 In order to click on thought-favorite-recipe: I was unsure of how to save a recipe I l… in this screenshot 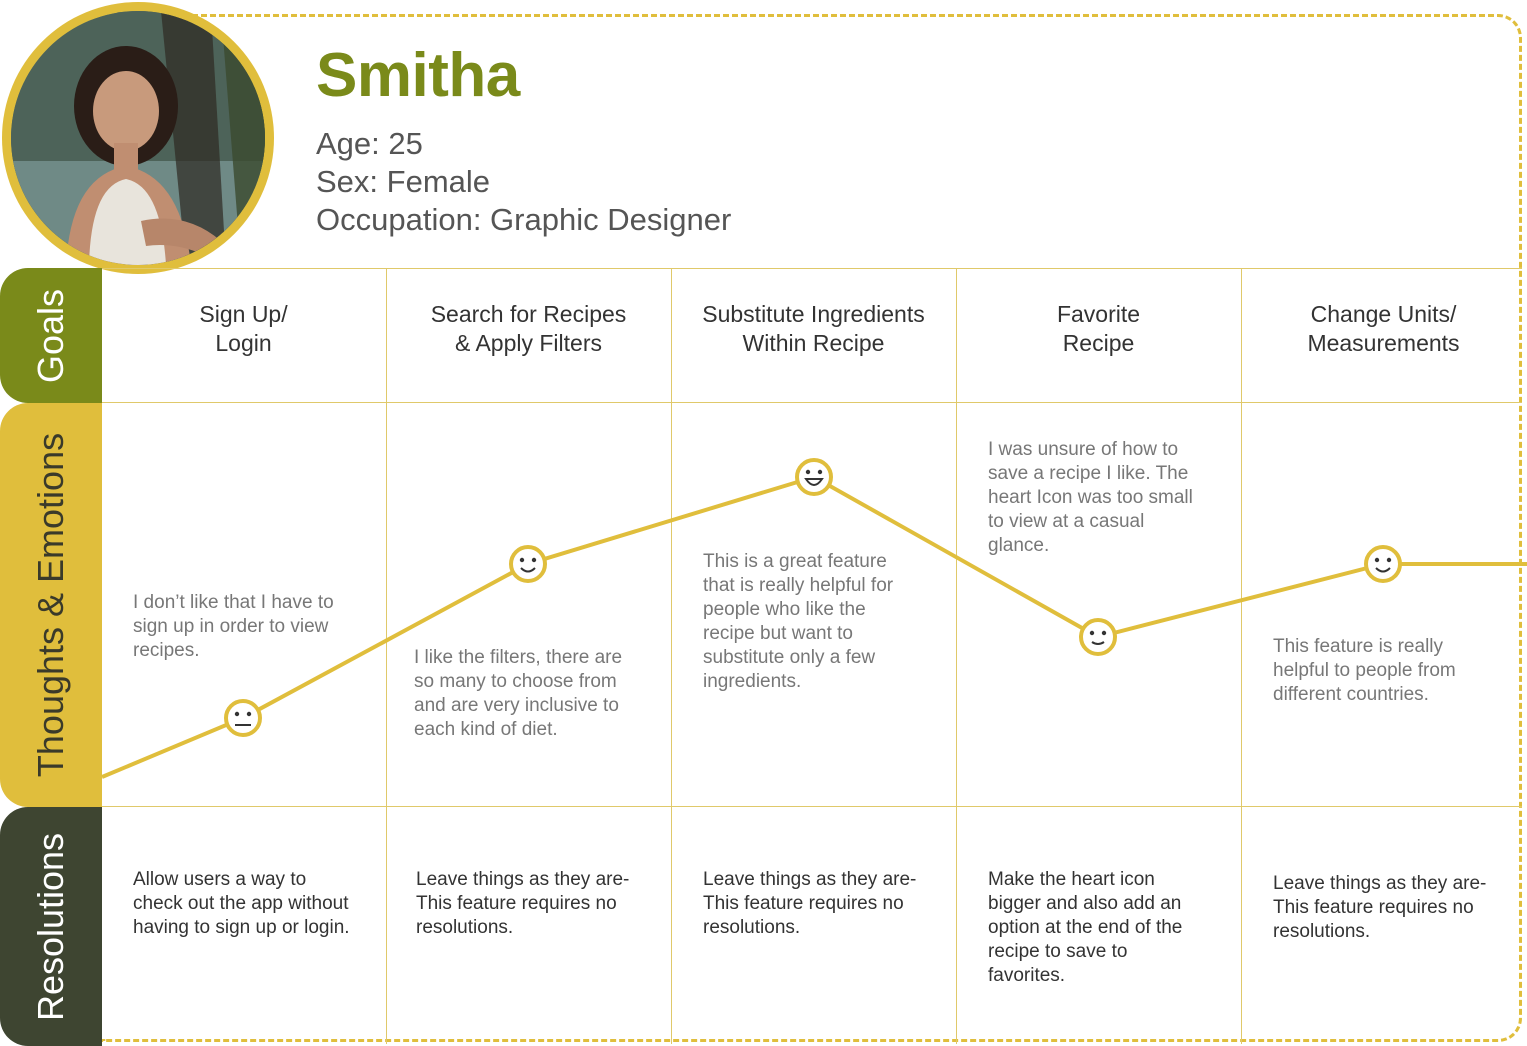, I will do `click(1090, 497)`.